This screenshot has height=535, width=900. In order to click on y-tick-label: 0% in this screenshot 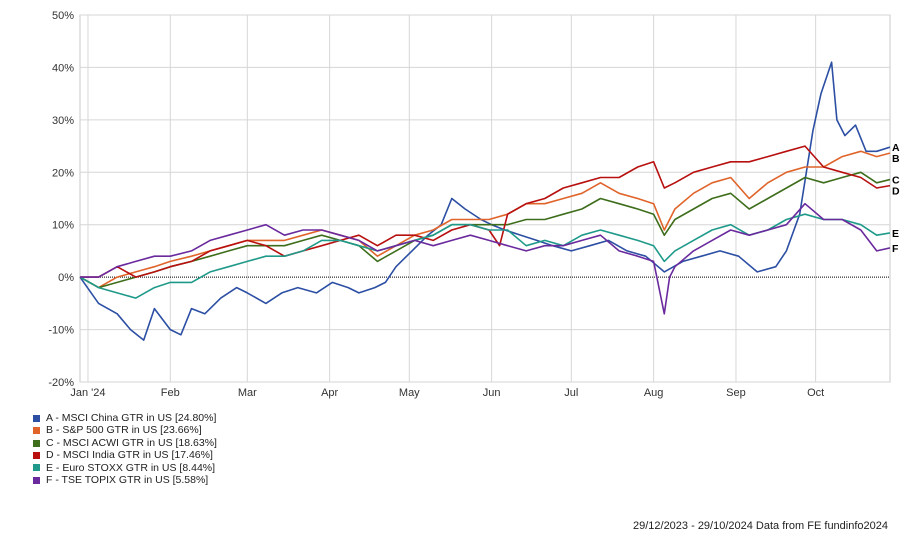, I will do `click(66, 278)`.